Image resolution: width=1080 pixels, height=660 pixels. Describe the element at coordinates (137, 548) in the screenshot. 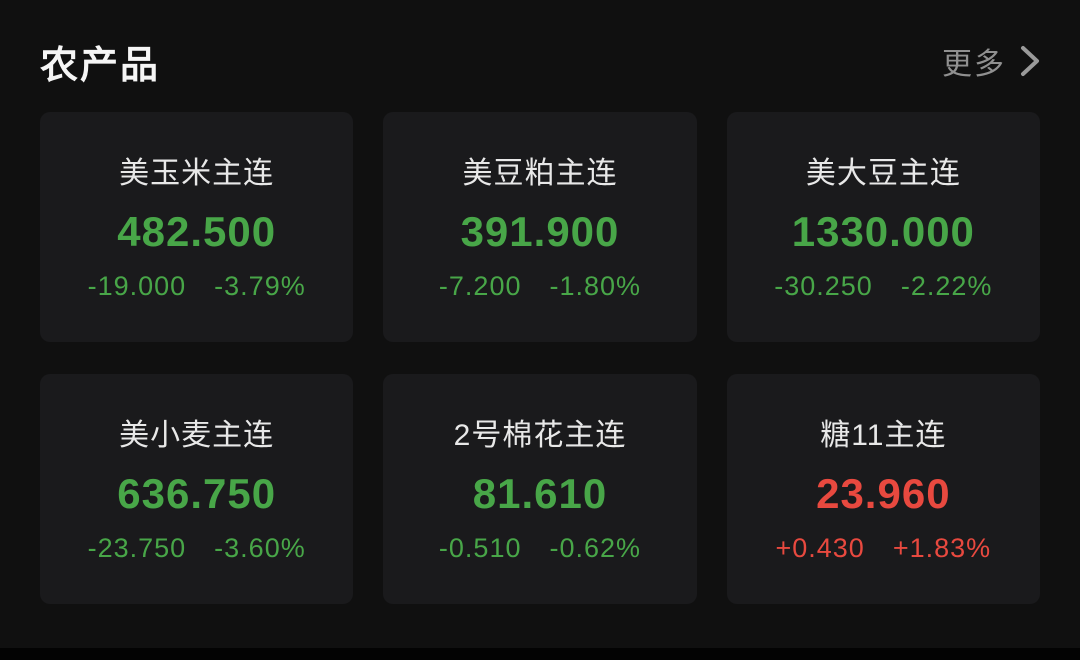

I see `change-value: -23.750` at that location.